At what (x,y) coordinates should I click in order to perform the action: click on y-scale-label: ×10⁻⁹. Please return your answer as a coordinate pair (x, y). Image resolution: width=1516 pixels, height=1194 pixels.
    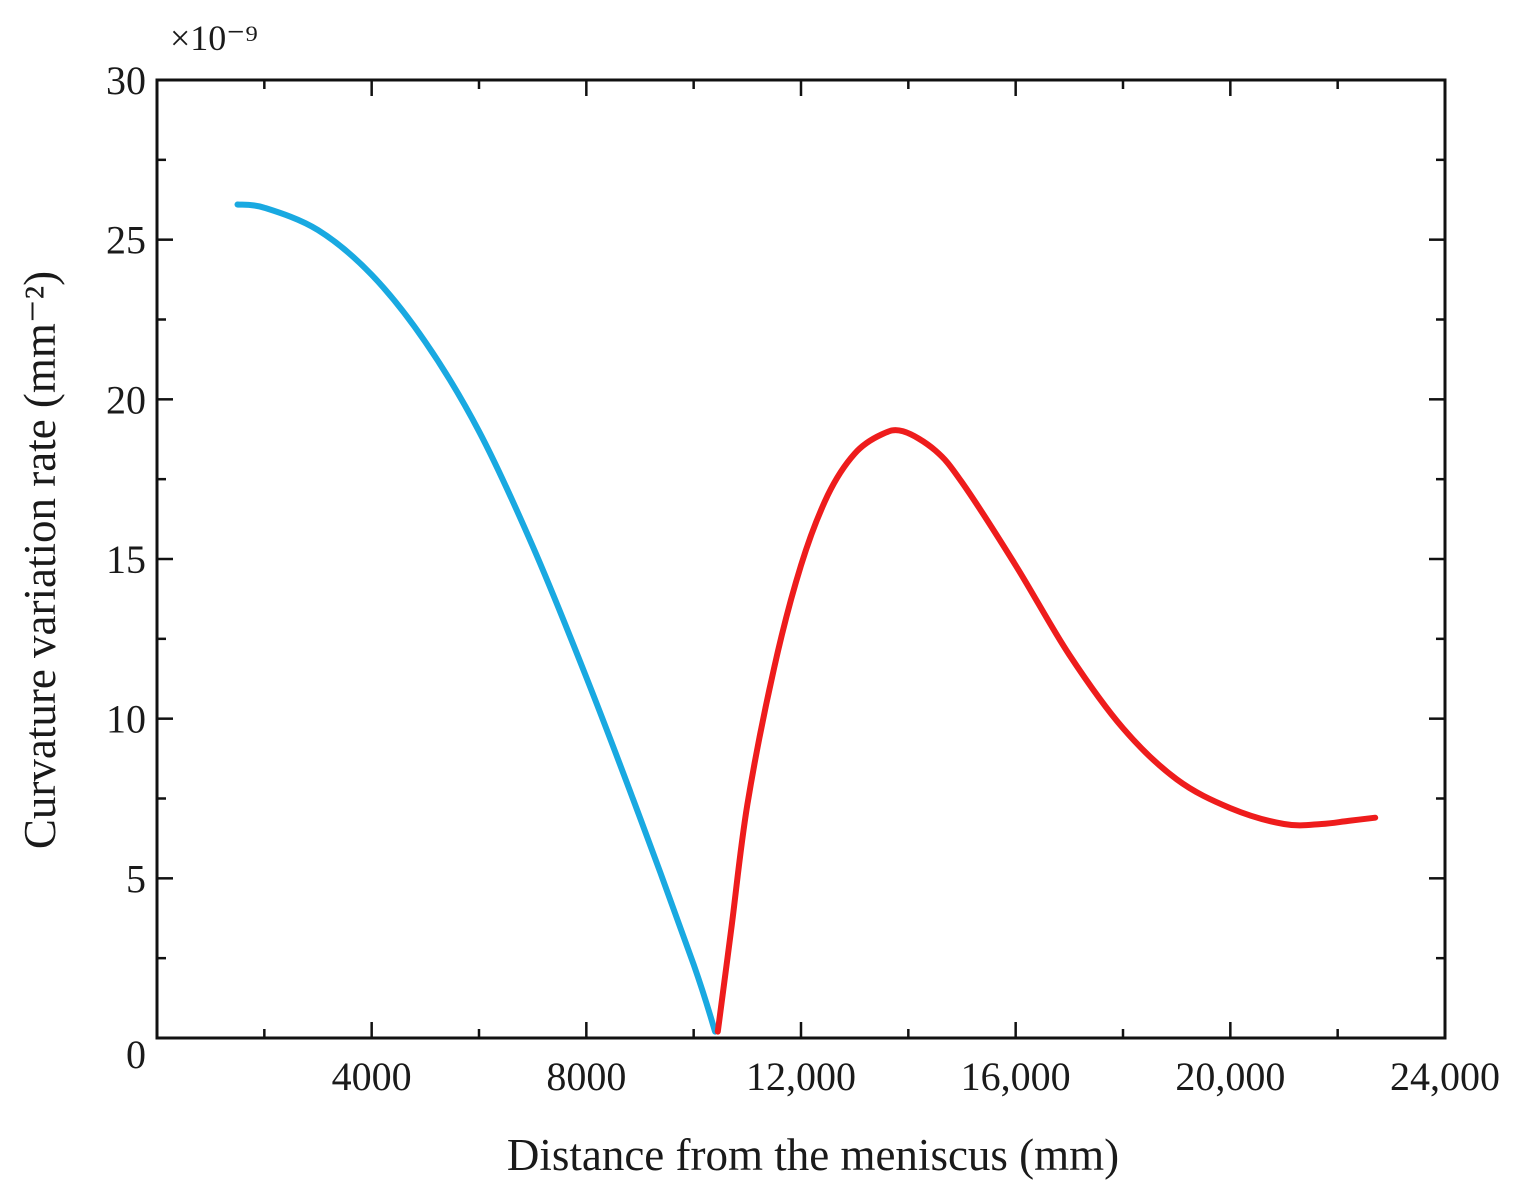
    Looking at the image, I should click on (214, 38).